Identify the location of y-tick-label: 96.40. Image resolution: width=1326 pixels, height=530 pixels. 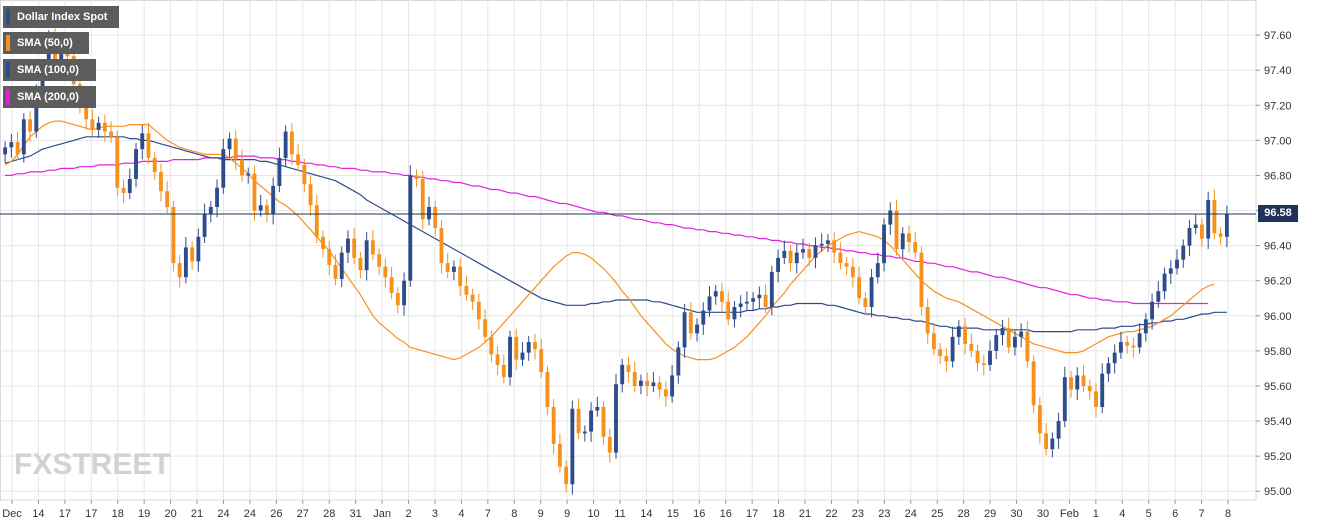
(1278, 247).